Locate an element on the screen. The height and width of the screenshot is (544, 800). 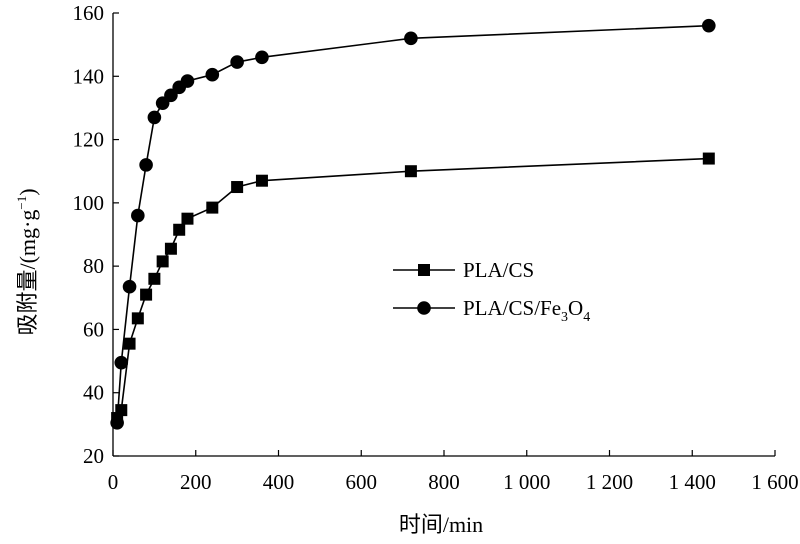
x-tick-label: 600 is located at coordinates (362, 482).